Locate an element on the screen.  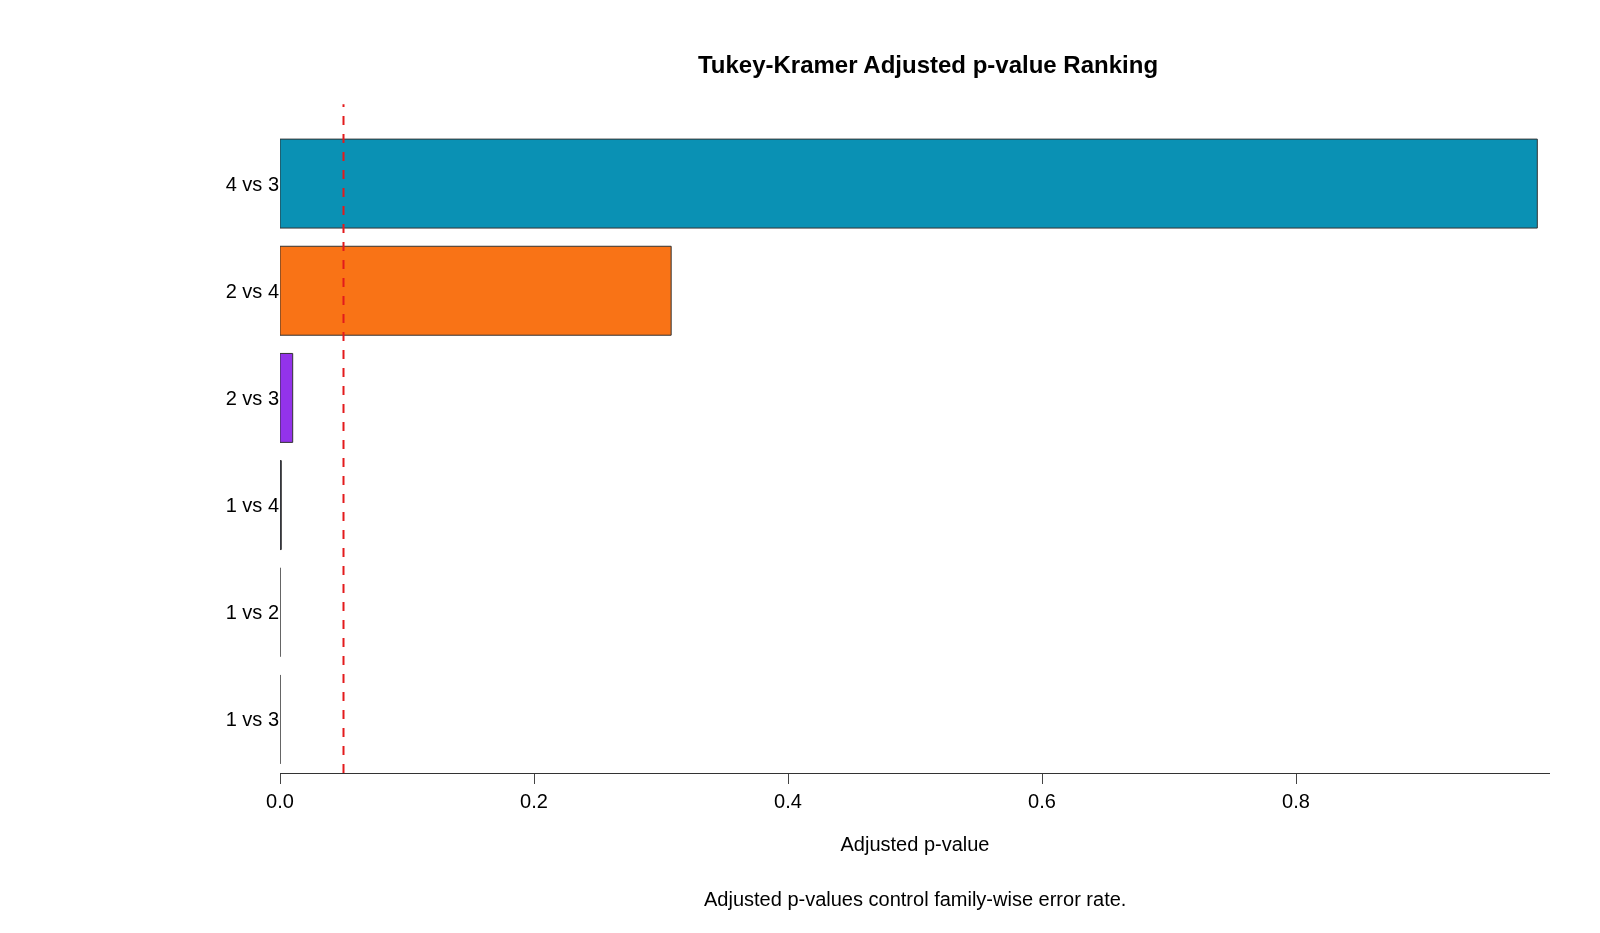
y-tick-label: 1 vs 2 is located at coordinates (252, 612).